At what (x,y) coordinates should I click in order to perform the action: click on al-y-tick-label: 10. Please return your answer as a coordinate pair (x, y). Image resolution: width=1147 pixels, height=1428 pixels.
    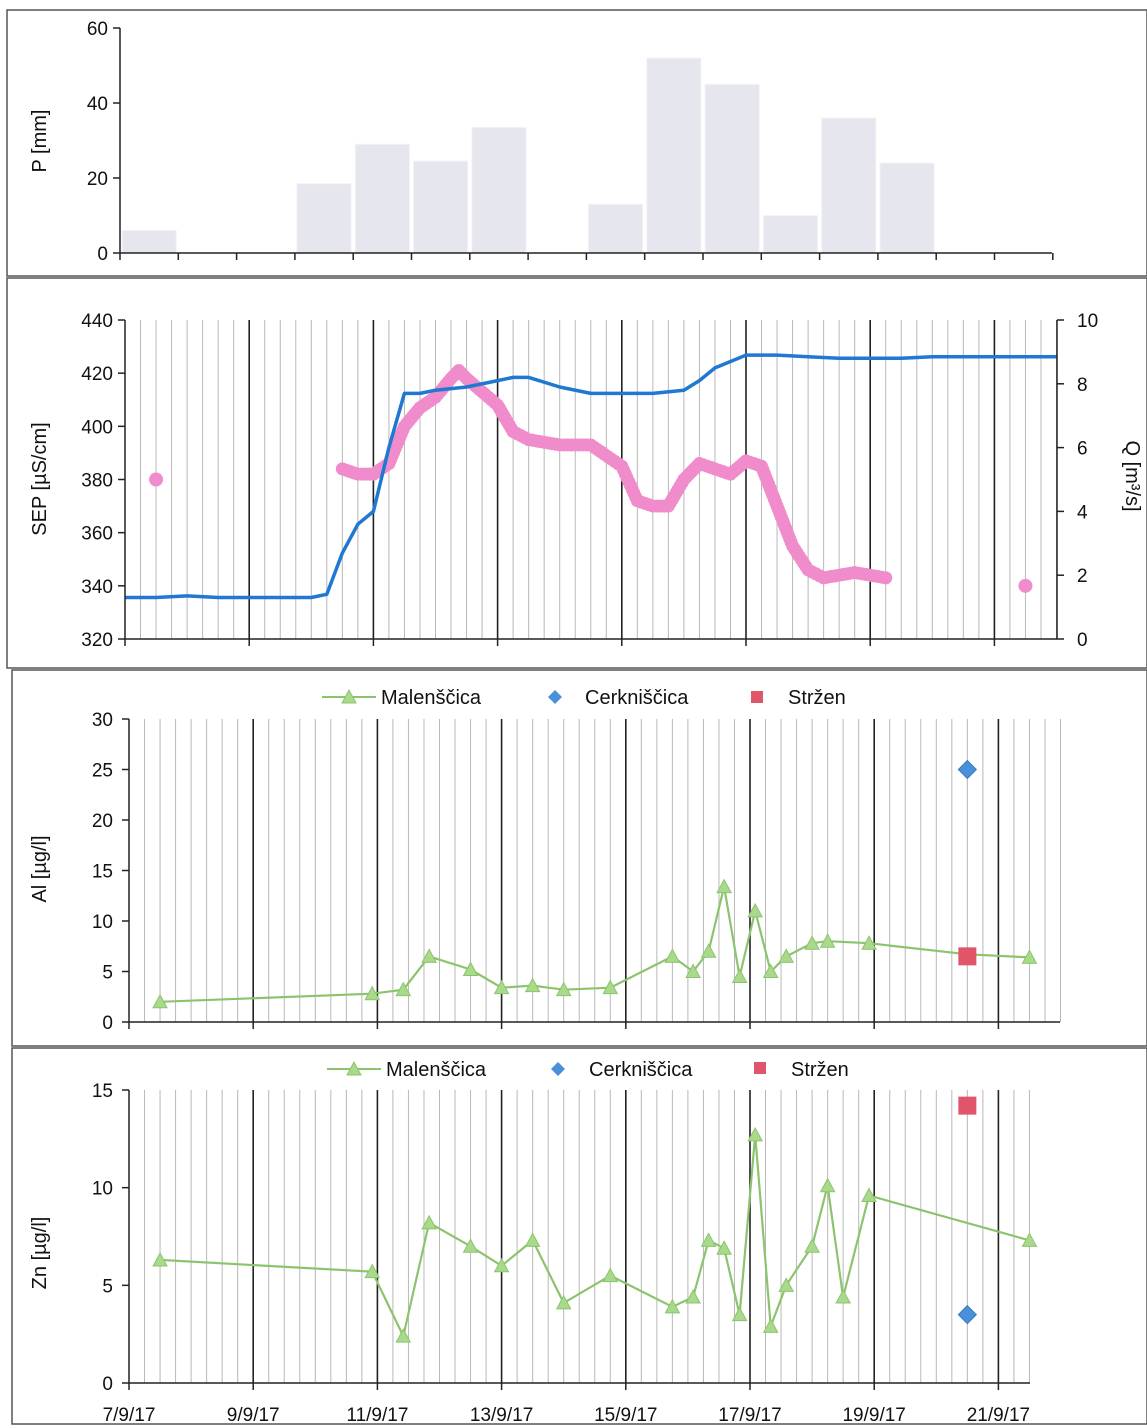
    Looking at the image, I should click on (102, 922).